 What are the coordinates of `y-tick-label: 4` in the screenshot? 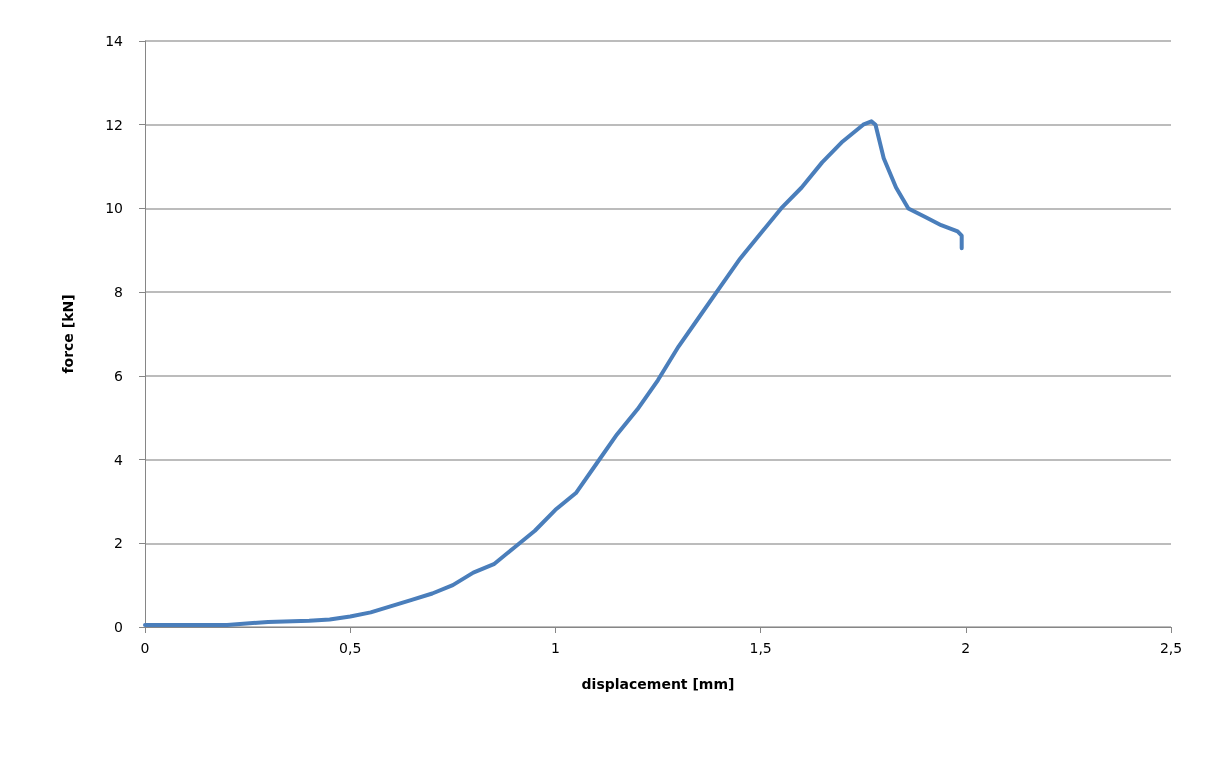 It's located at (119, 459).